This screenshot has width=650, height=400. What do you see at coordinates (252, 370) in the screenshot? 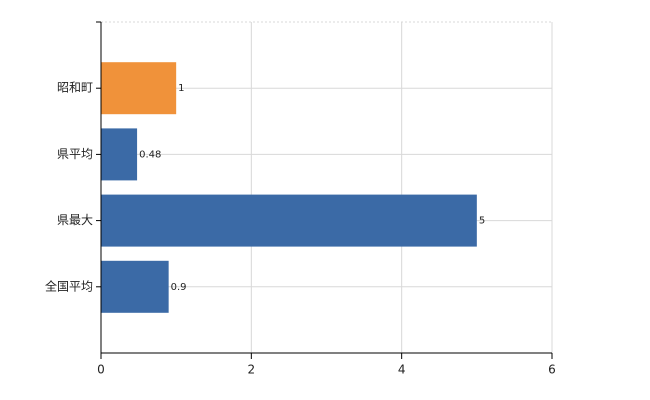
I see `x-tick-label: 2` at bounding box center [252, 370].